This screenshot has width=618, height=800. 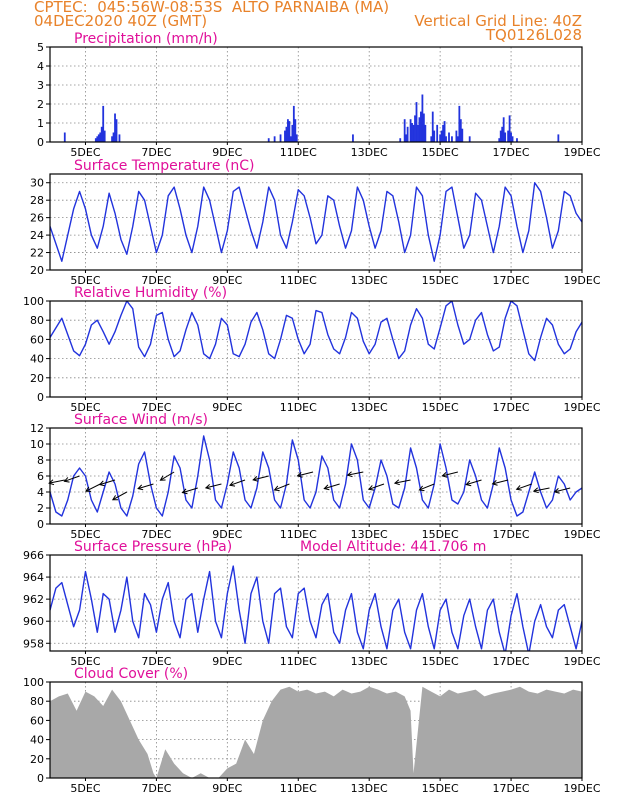 What do you see at coordinates (146, 39) in the screenshot?
I see `panel-title: Precipitation (mm/h)` at bounding box center [146, 39].